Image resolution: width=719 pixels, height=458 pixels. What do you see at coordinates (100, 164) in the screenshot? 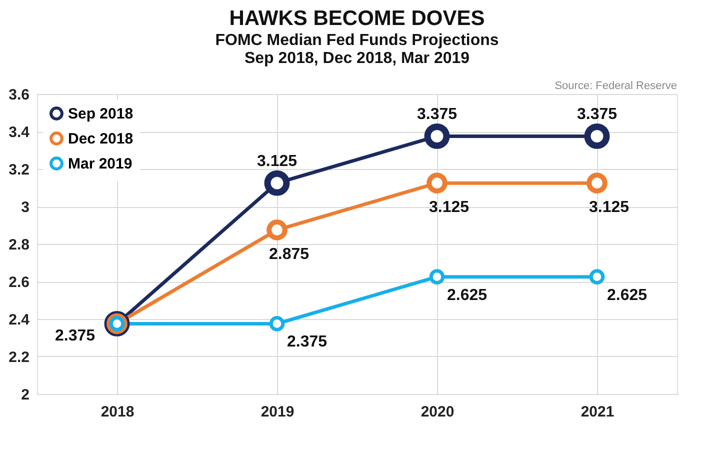
I see `legend-label: Mar 2019` at bounding box center [100, 164].